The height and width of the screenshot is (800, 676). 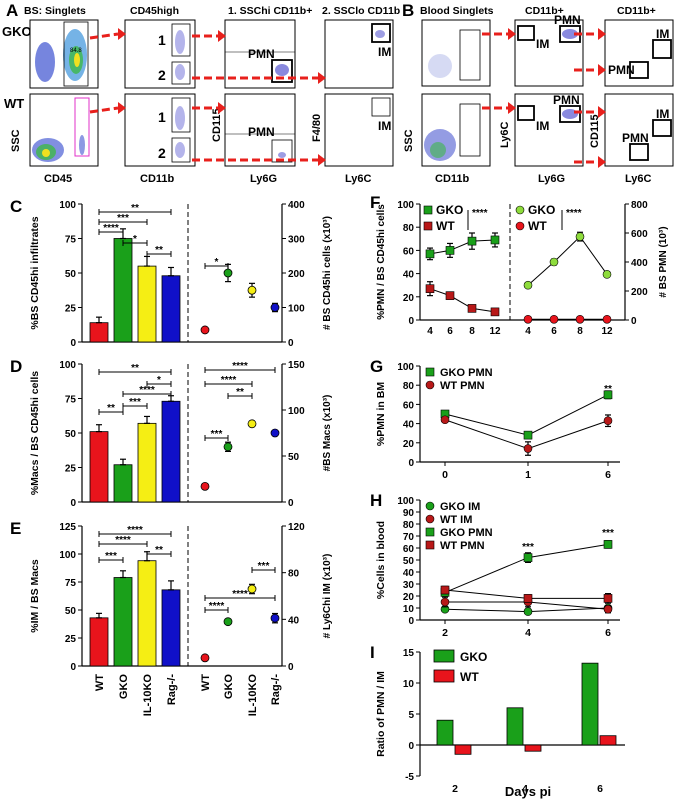 What do you see at coordinates (608, 633) in the screenshot?
I see `x-tick-label-h: 6` at bounding box center [608, 633].